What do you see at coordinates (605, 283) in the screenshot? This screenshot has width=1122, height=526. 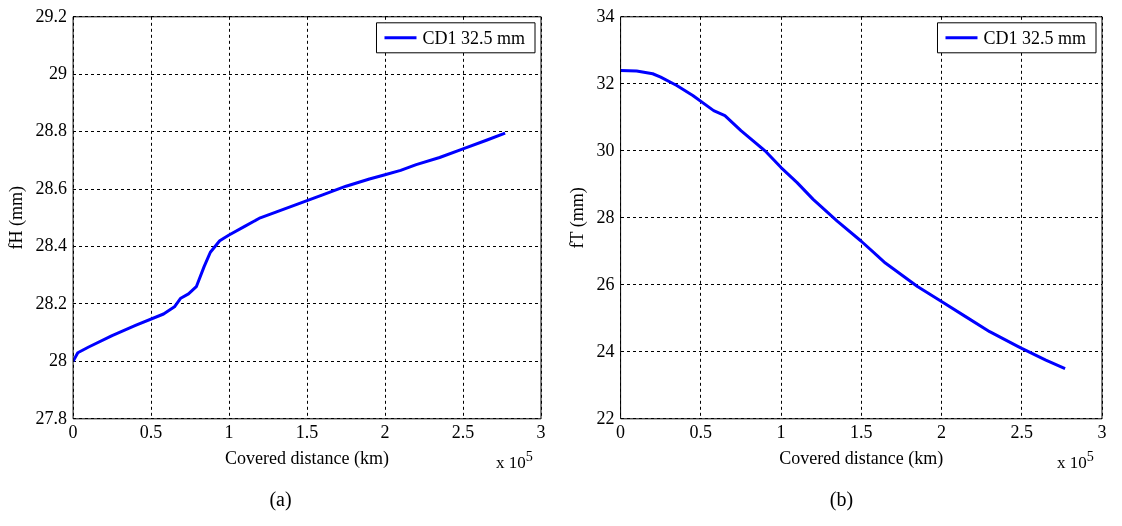 I see `y-tick-label: 26` at bounding box center [605, 283].